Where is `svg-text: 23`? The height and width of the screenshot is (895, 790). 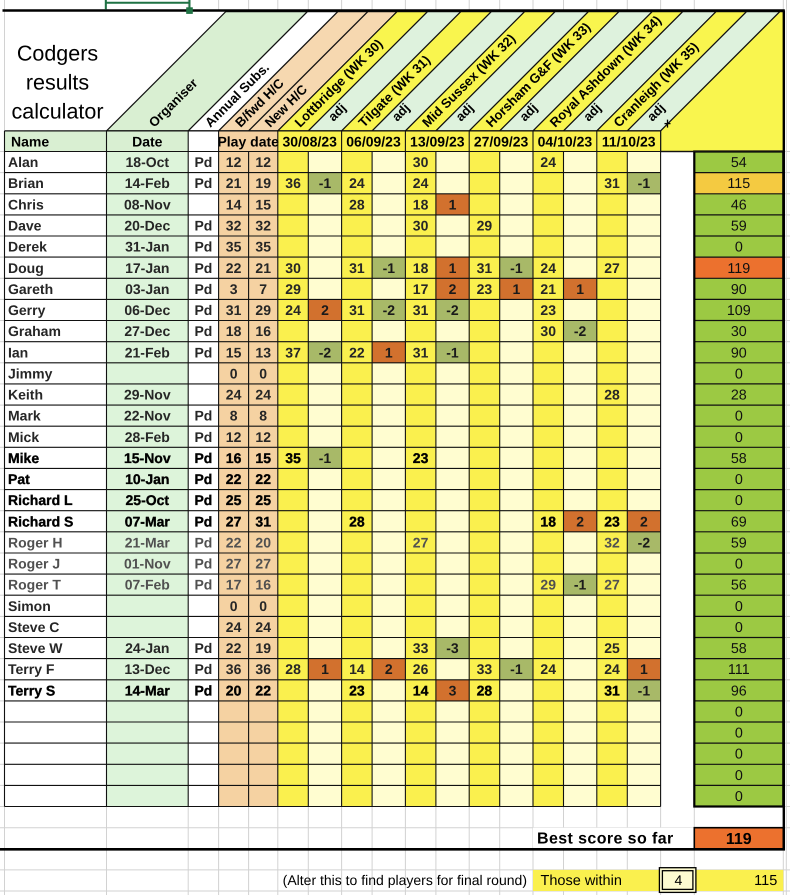
svg-text: 23 is located at coordinates (421, 458).